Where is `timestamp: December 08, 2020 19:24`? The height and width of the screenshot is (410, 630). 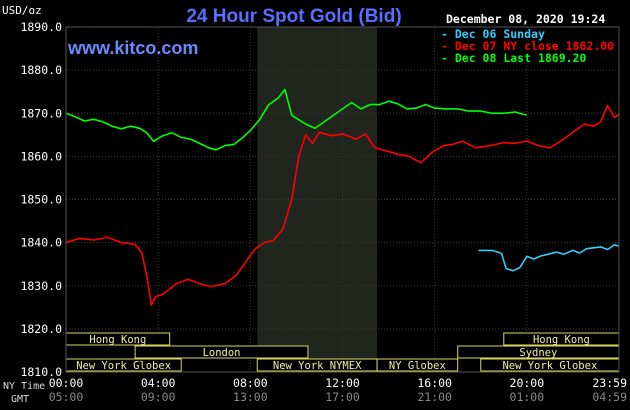 timestamp: December 08, 2020 19:24 is located at coordinates (525, 19).